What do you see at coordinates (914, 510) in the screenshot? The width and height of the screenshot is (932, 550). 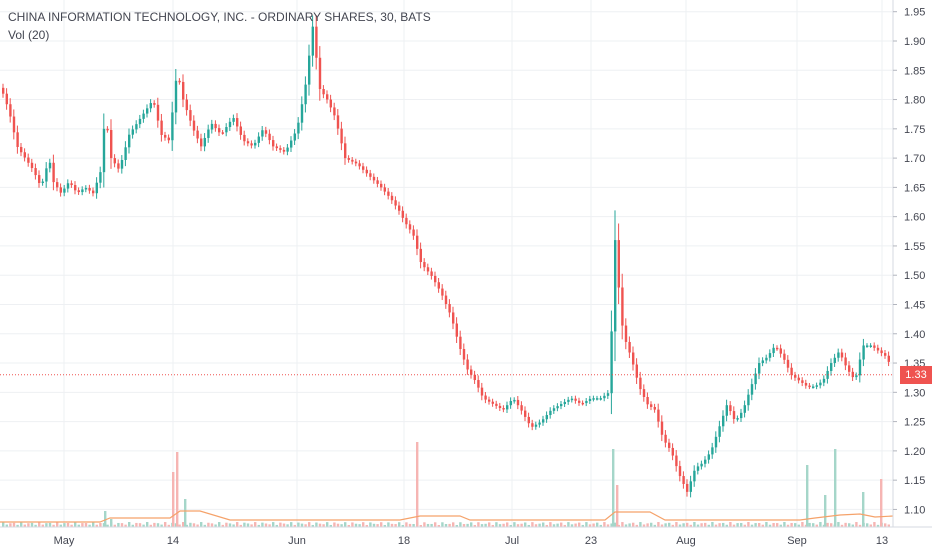 I see `price-tick-label: 1.10` at bounding box center [914, 510].